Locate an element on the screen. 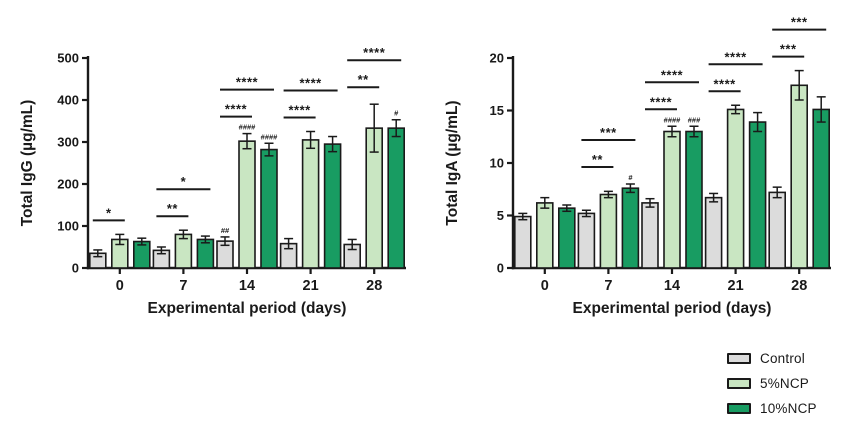  chart-legend: Control 5%NCP 10%NCP is located at coordinates (772, 383).